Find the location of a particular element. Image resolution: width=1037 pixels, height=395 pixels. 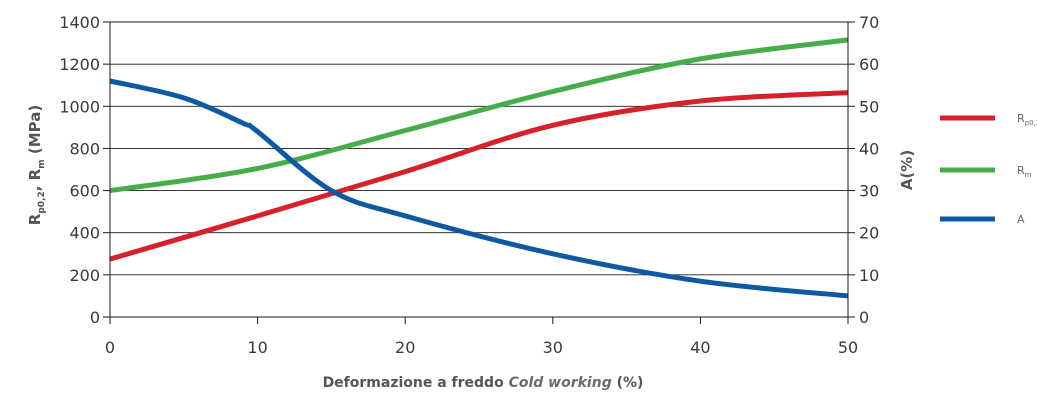

y-right-tick-label-30: 30 is located at coordinates (869, 191).